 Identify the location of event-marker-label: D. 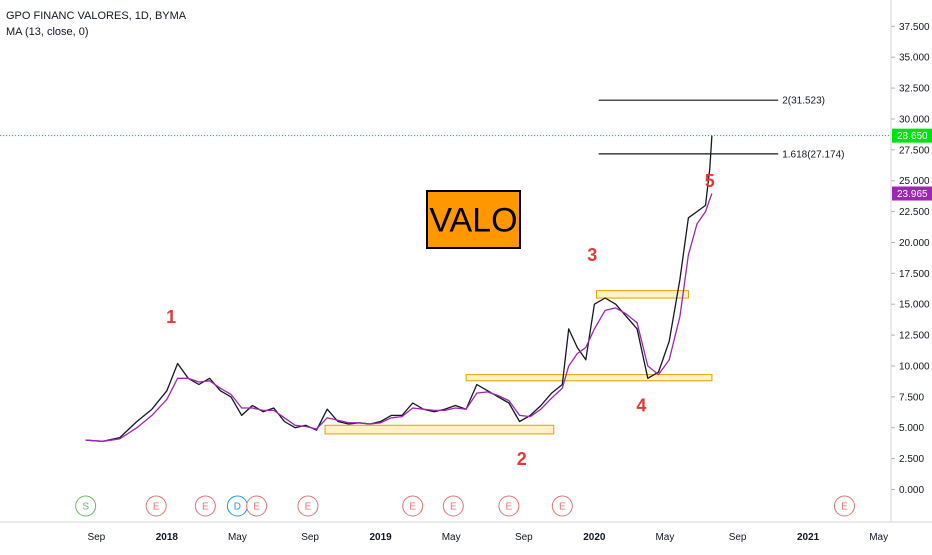
(237, 507).